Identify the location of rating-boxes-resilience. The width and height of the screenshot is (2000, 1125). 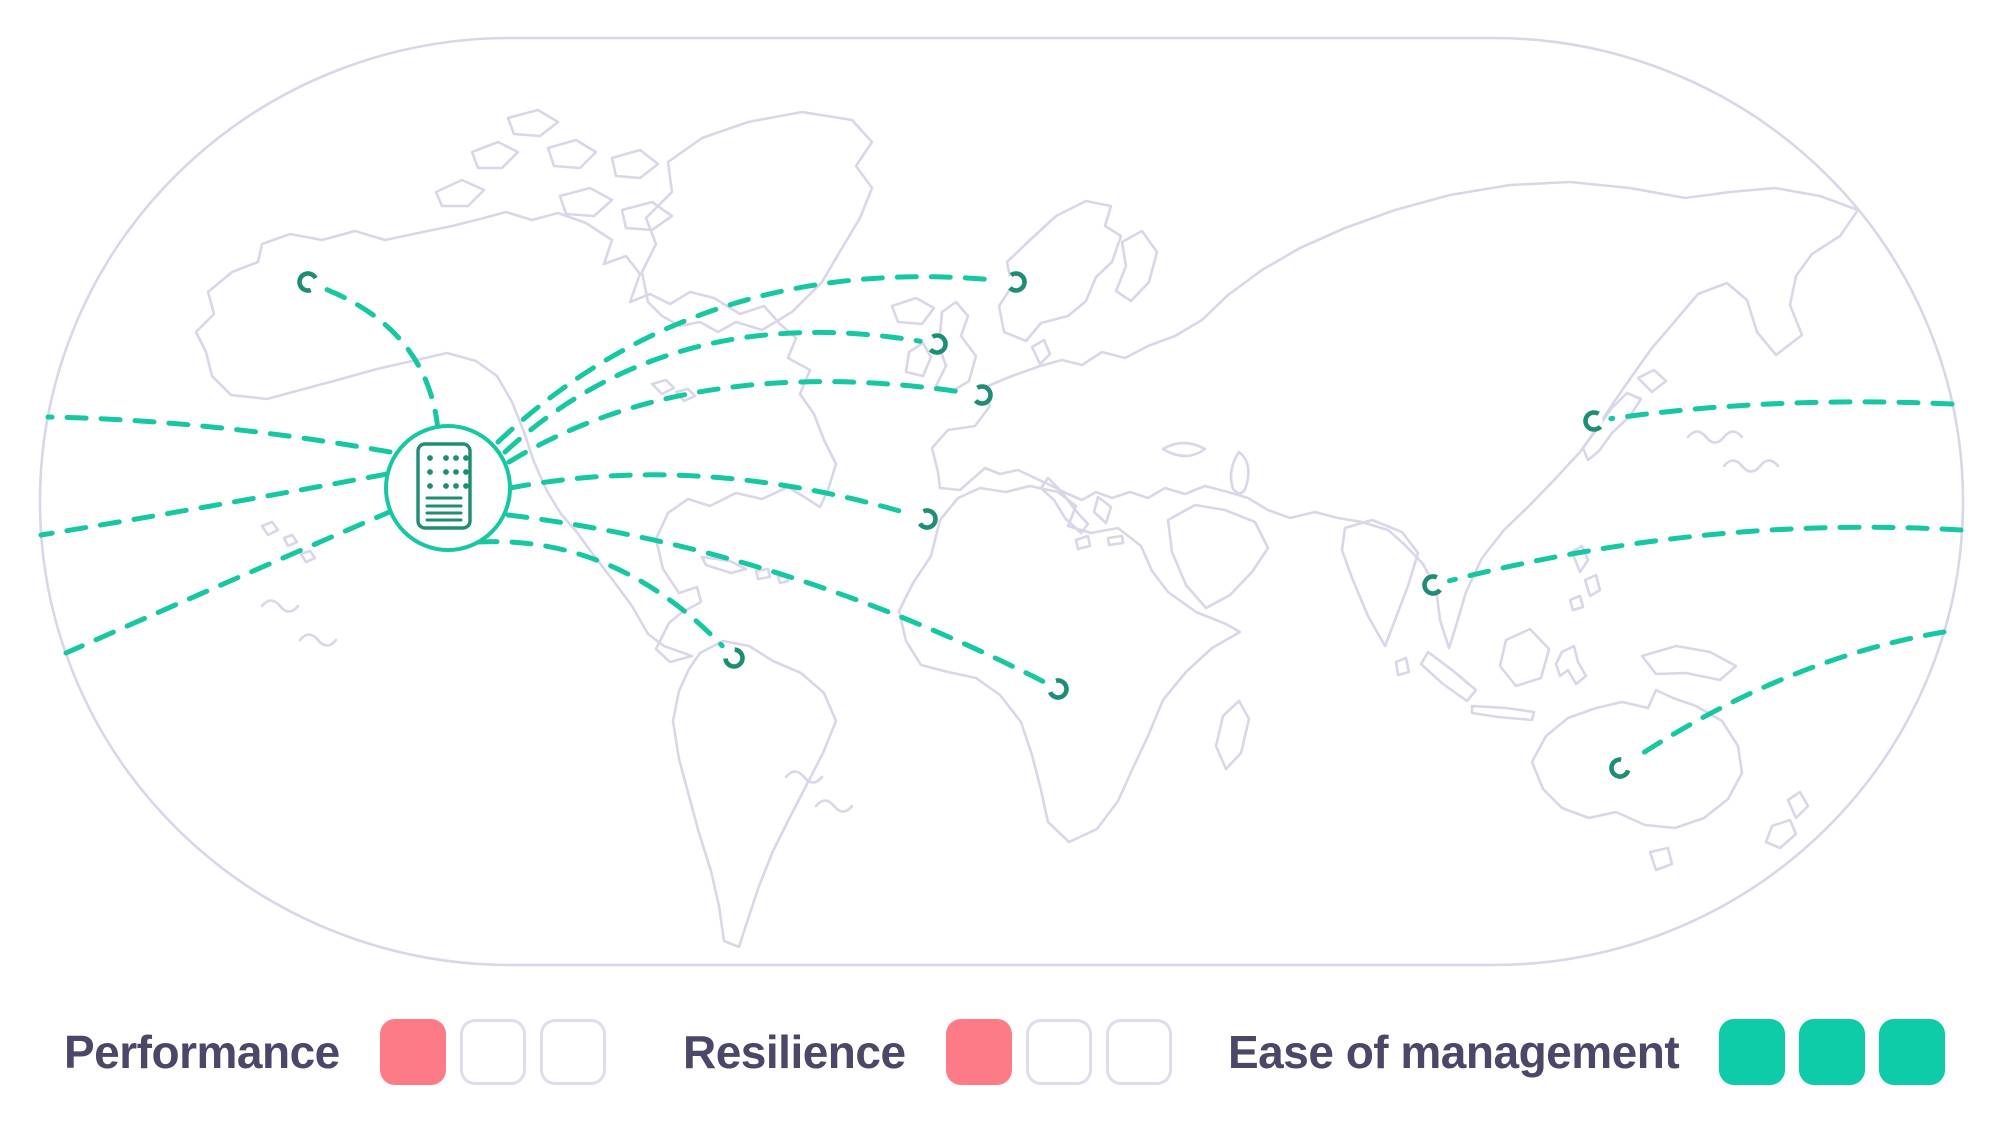
(1058, 1052).